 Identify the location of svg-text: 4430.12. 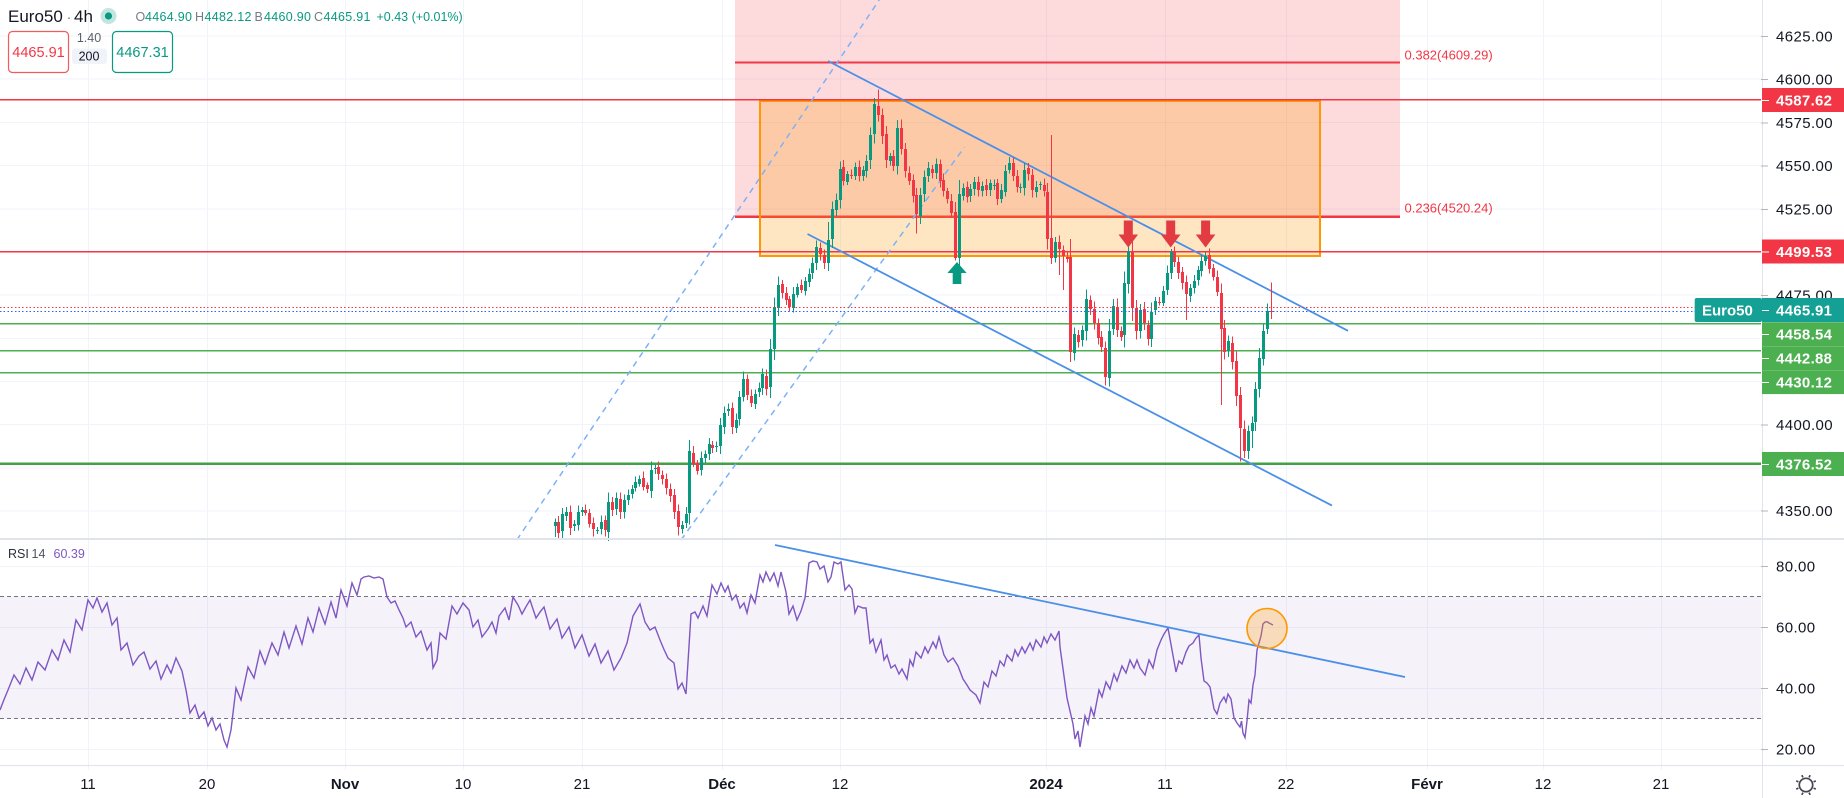
(1804, 383).